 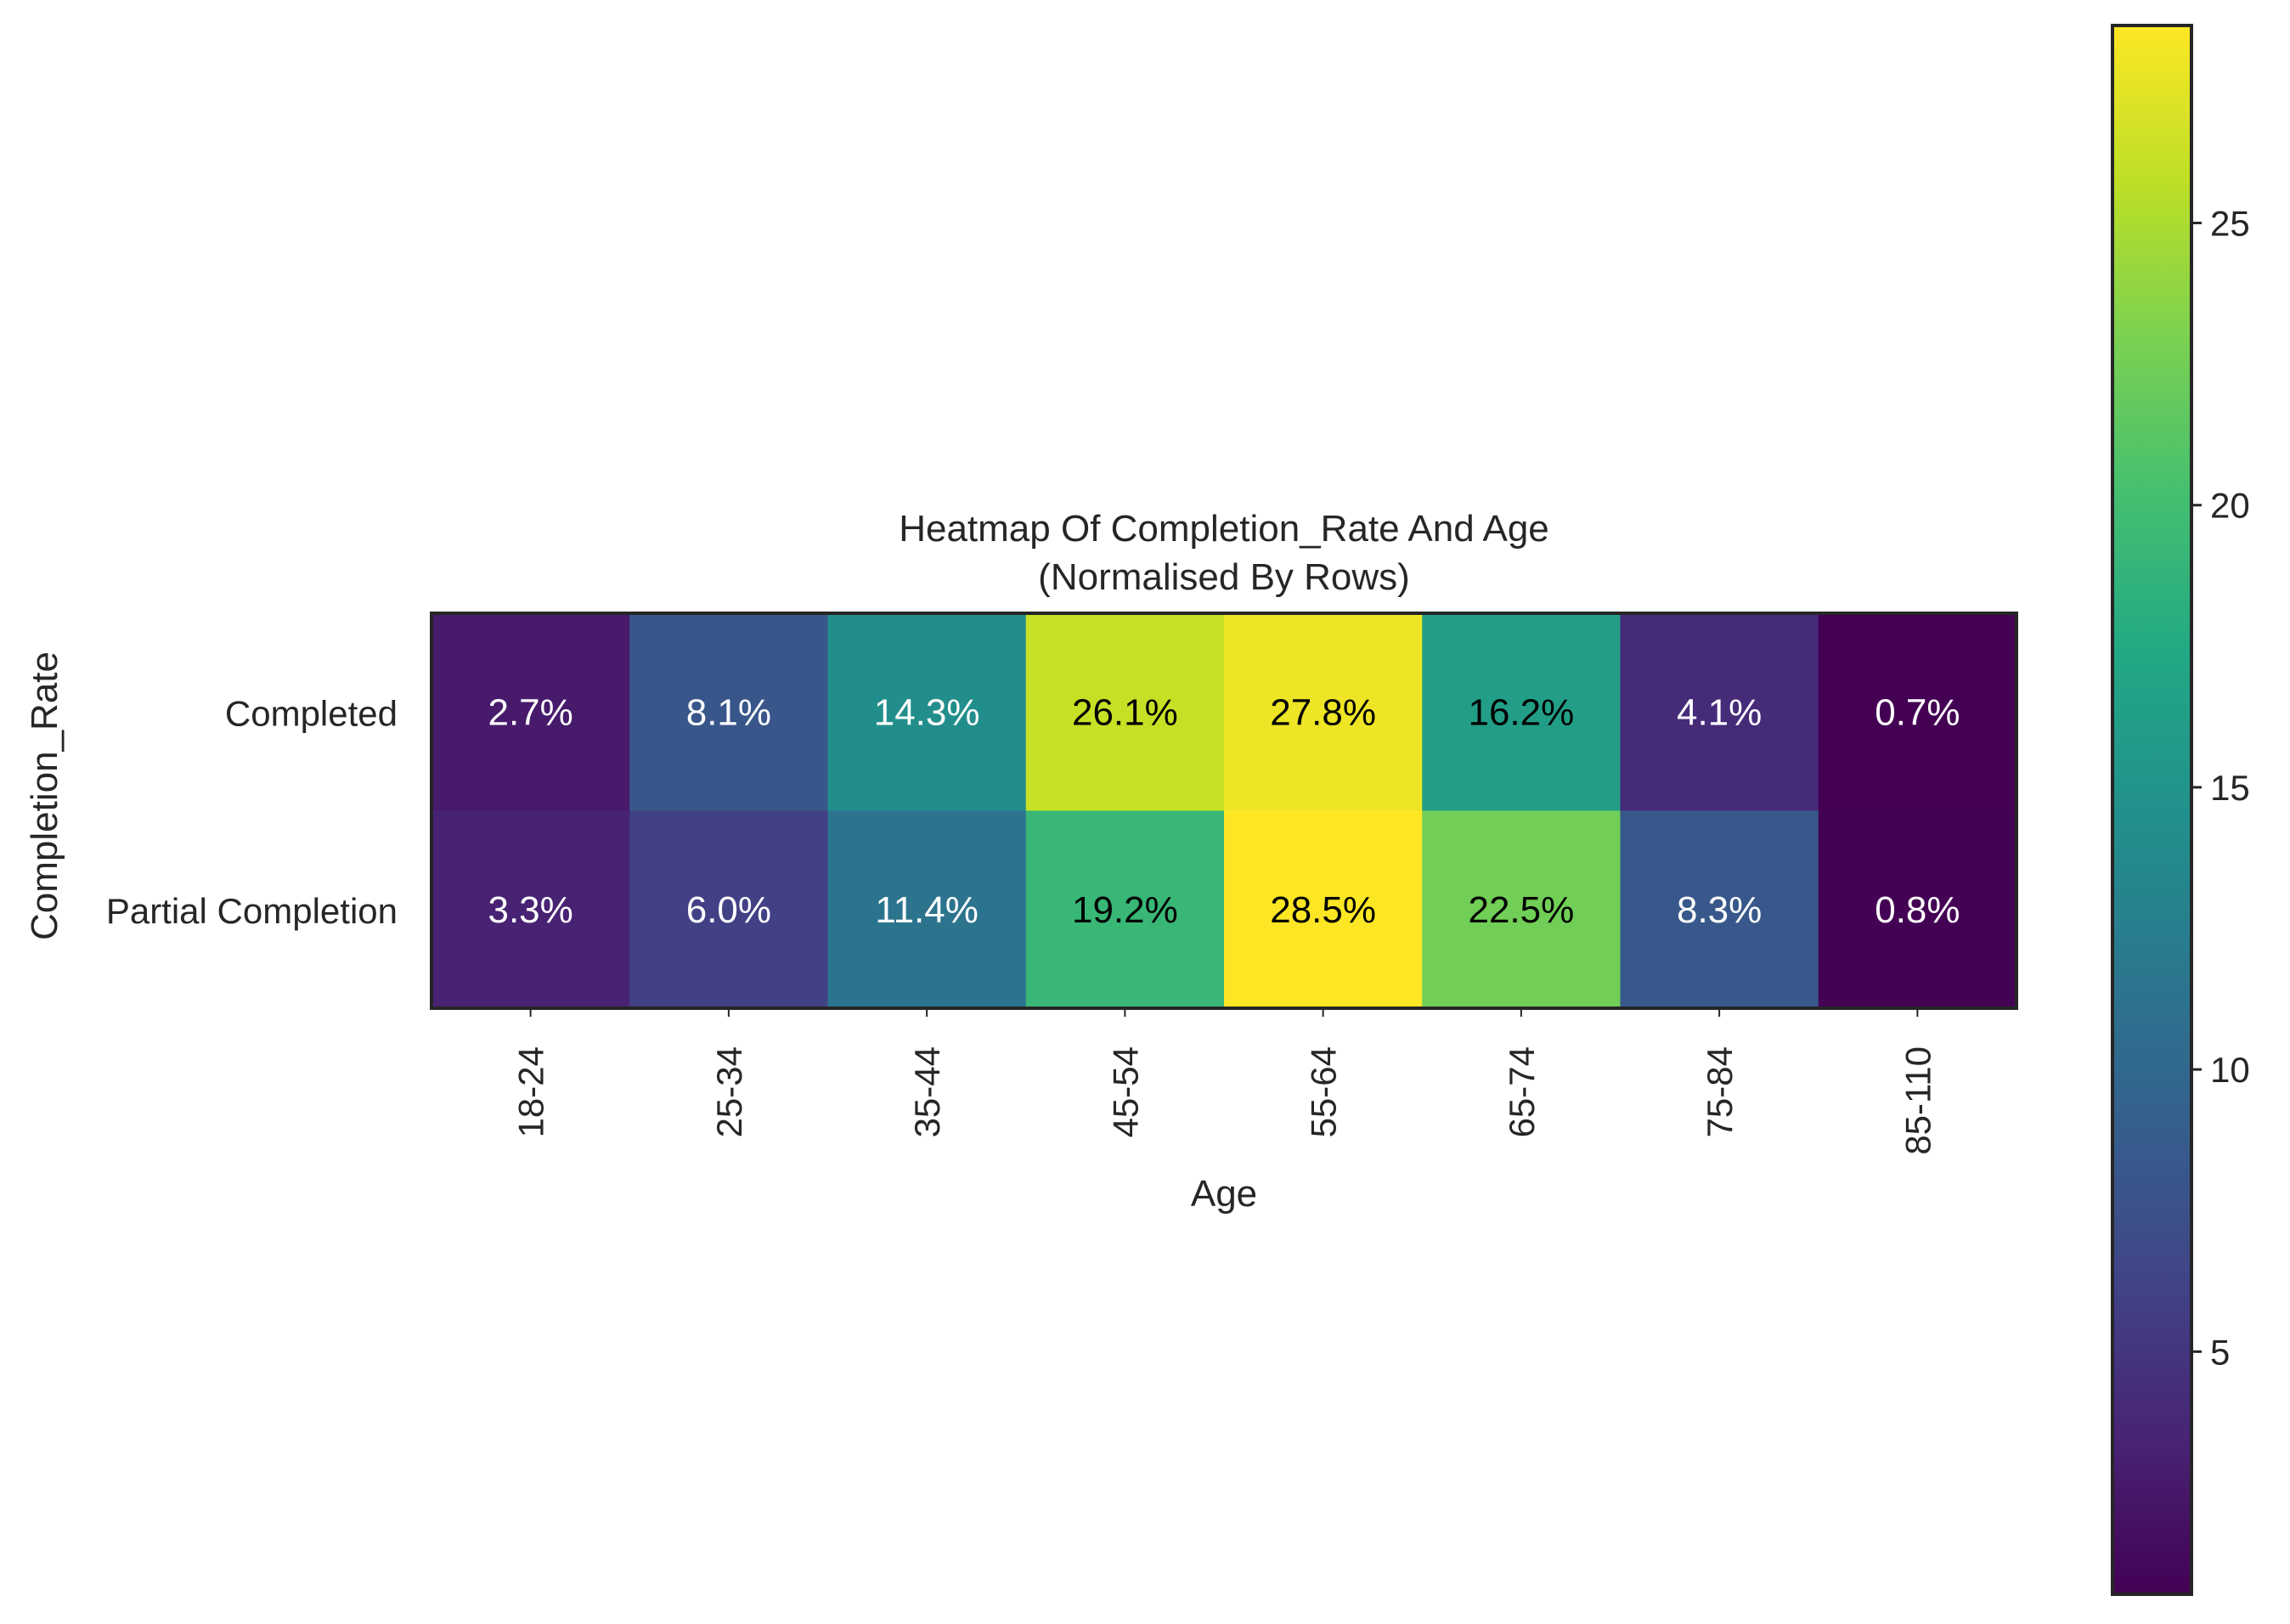 What do you see at coordinates (311, 713) in the screenshot?
I see `y-tick-label: Completed` at bounding box center [311, 713].